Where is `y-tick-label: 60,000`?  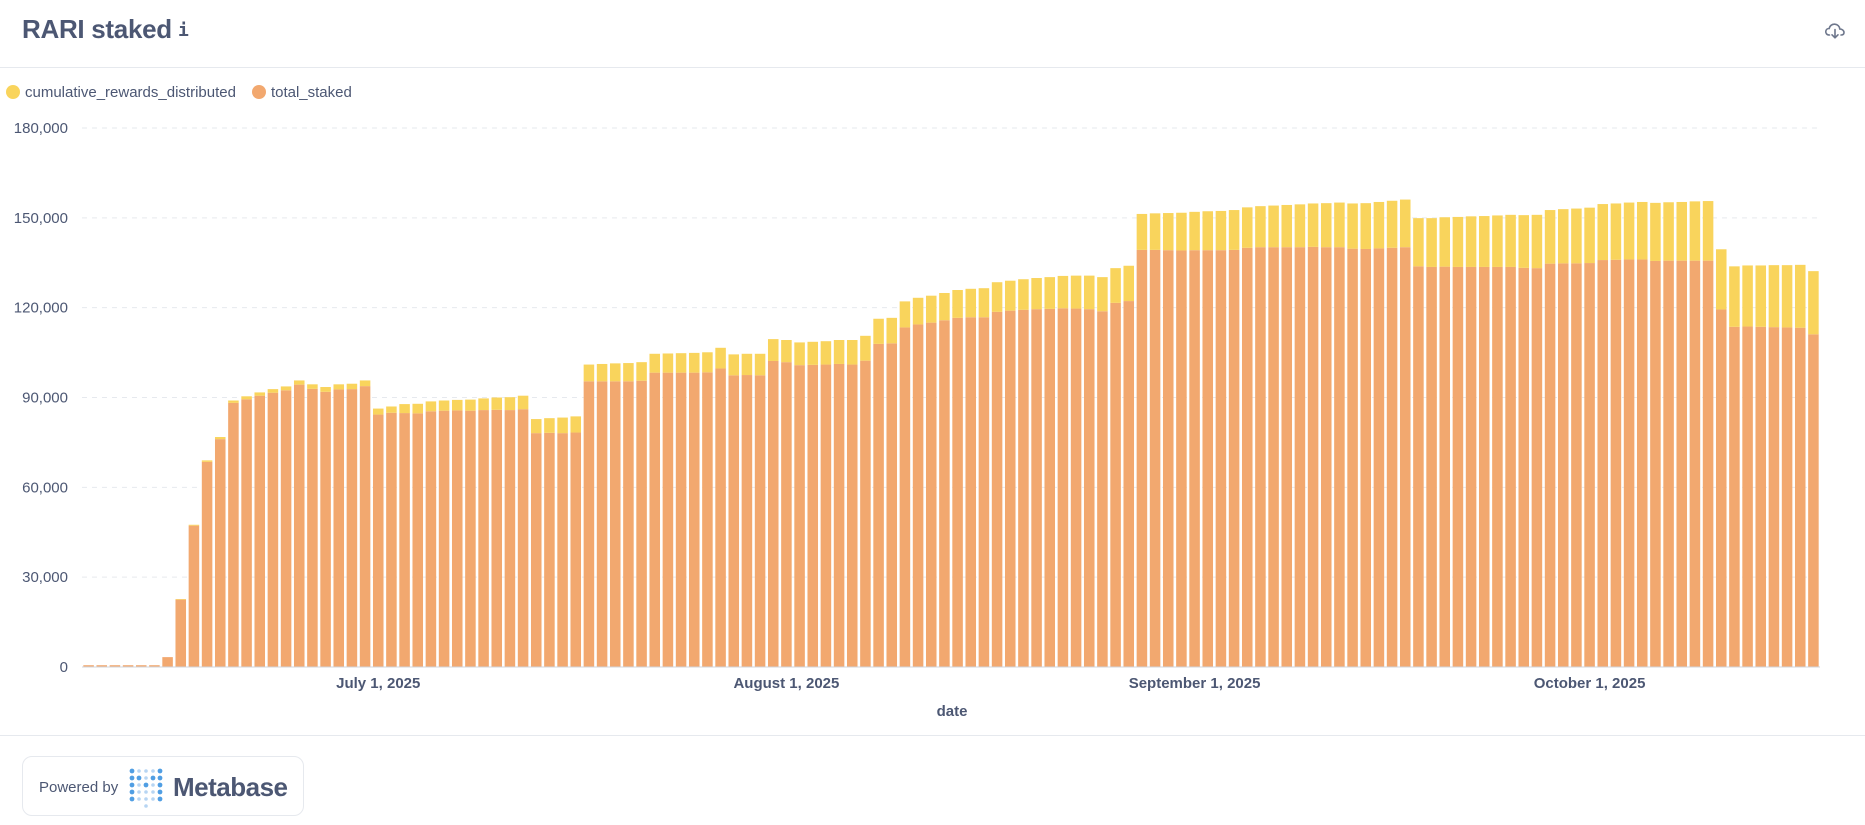 y-tick-label: 60,000 is located at coordinates (45, 487).